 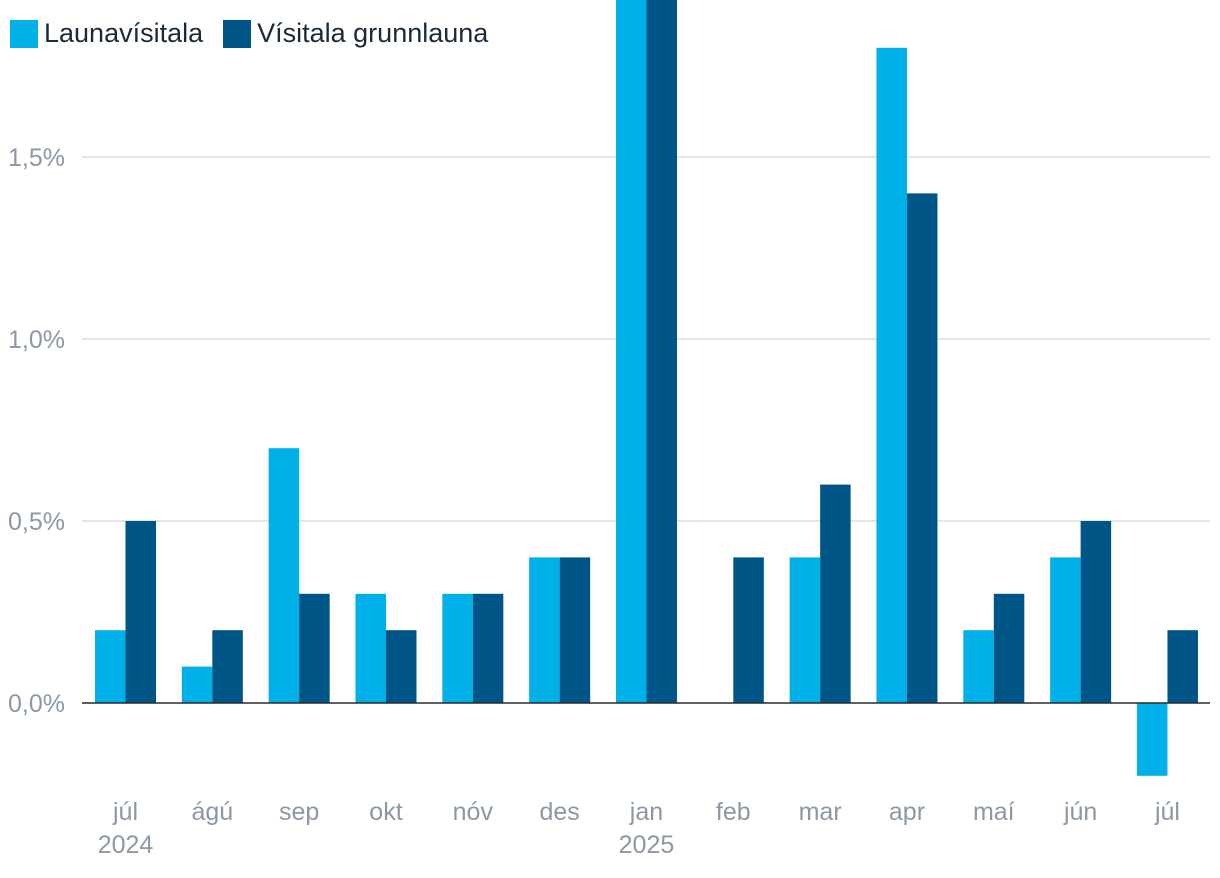 What do you see at coordinates (36, 704) in the screenshot?
I see `y-tick-label: 0,0%` at bounding box center [36, 704].